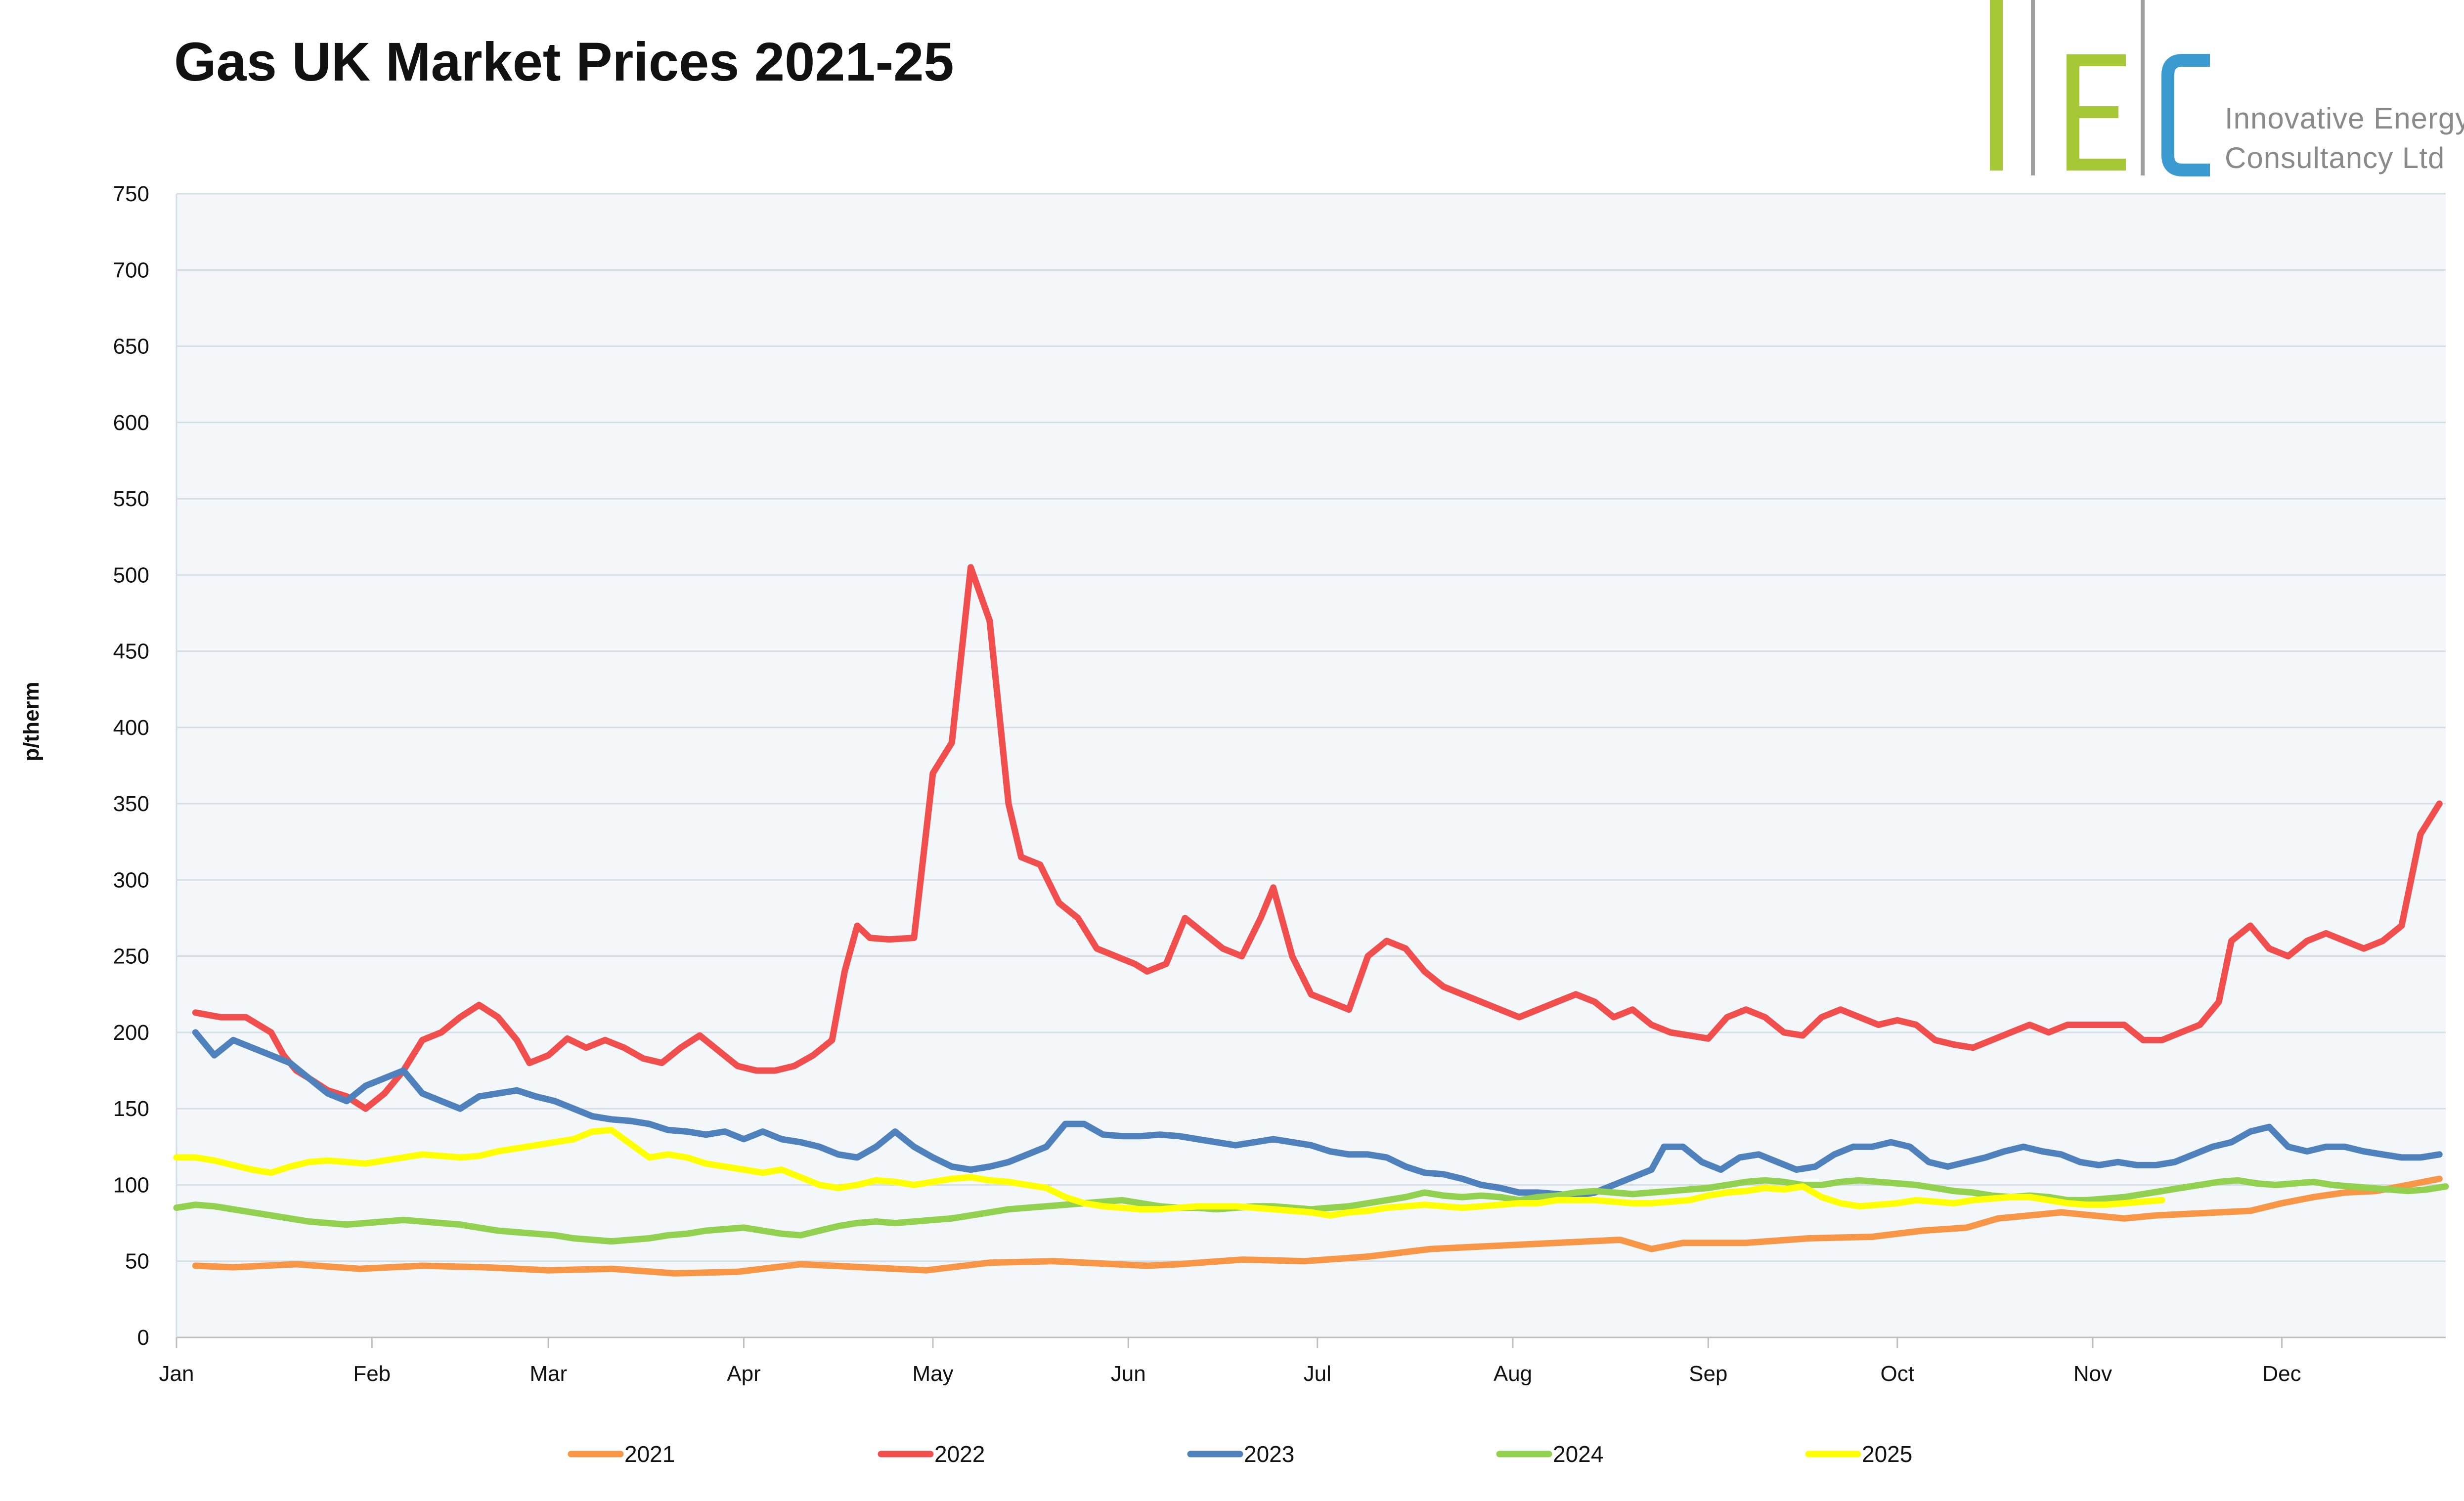  Describe the element at coordinates (2100, 88) in the screenshot. I see `iec-logo-mark` at that location.